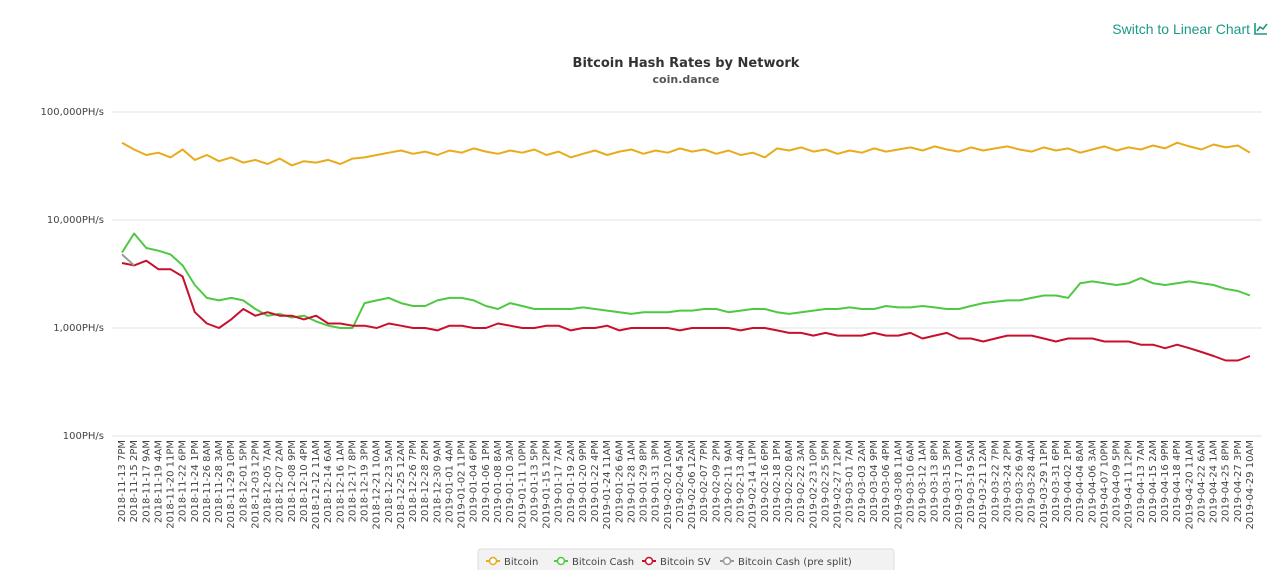 The image size is (1285, 570). What do you see at coordinates (631, 481) in the screenshot?
I see `x-tick-label: 2019-01-28 1AM` at bounding box center [631, 481].